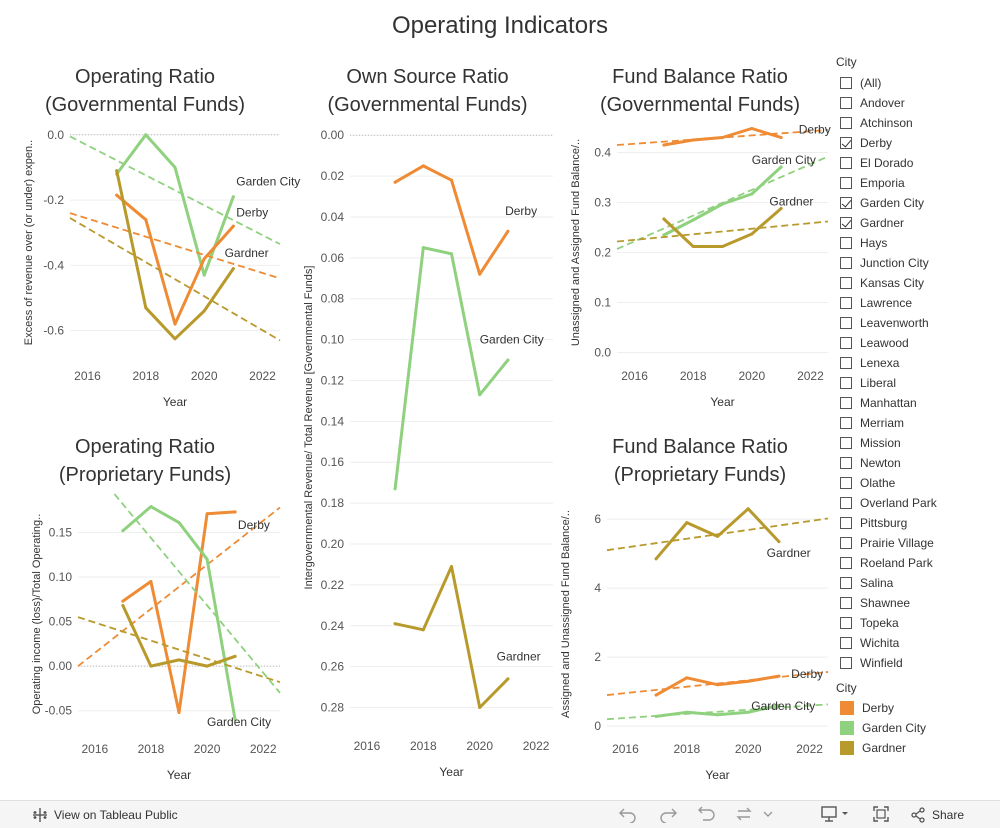 The height and width of the screenshot is (828, 1000). What do you see at coordinates (916, 203) in the screenshot?
I see `city-filter-item: Garden City` at bounding box center [916, 203].